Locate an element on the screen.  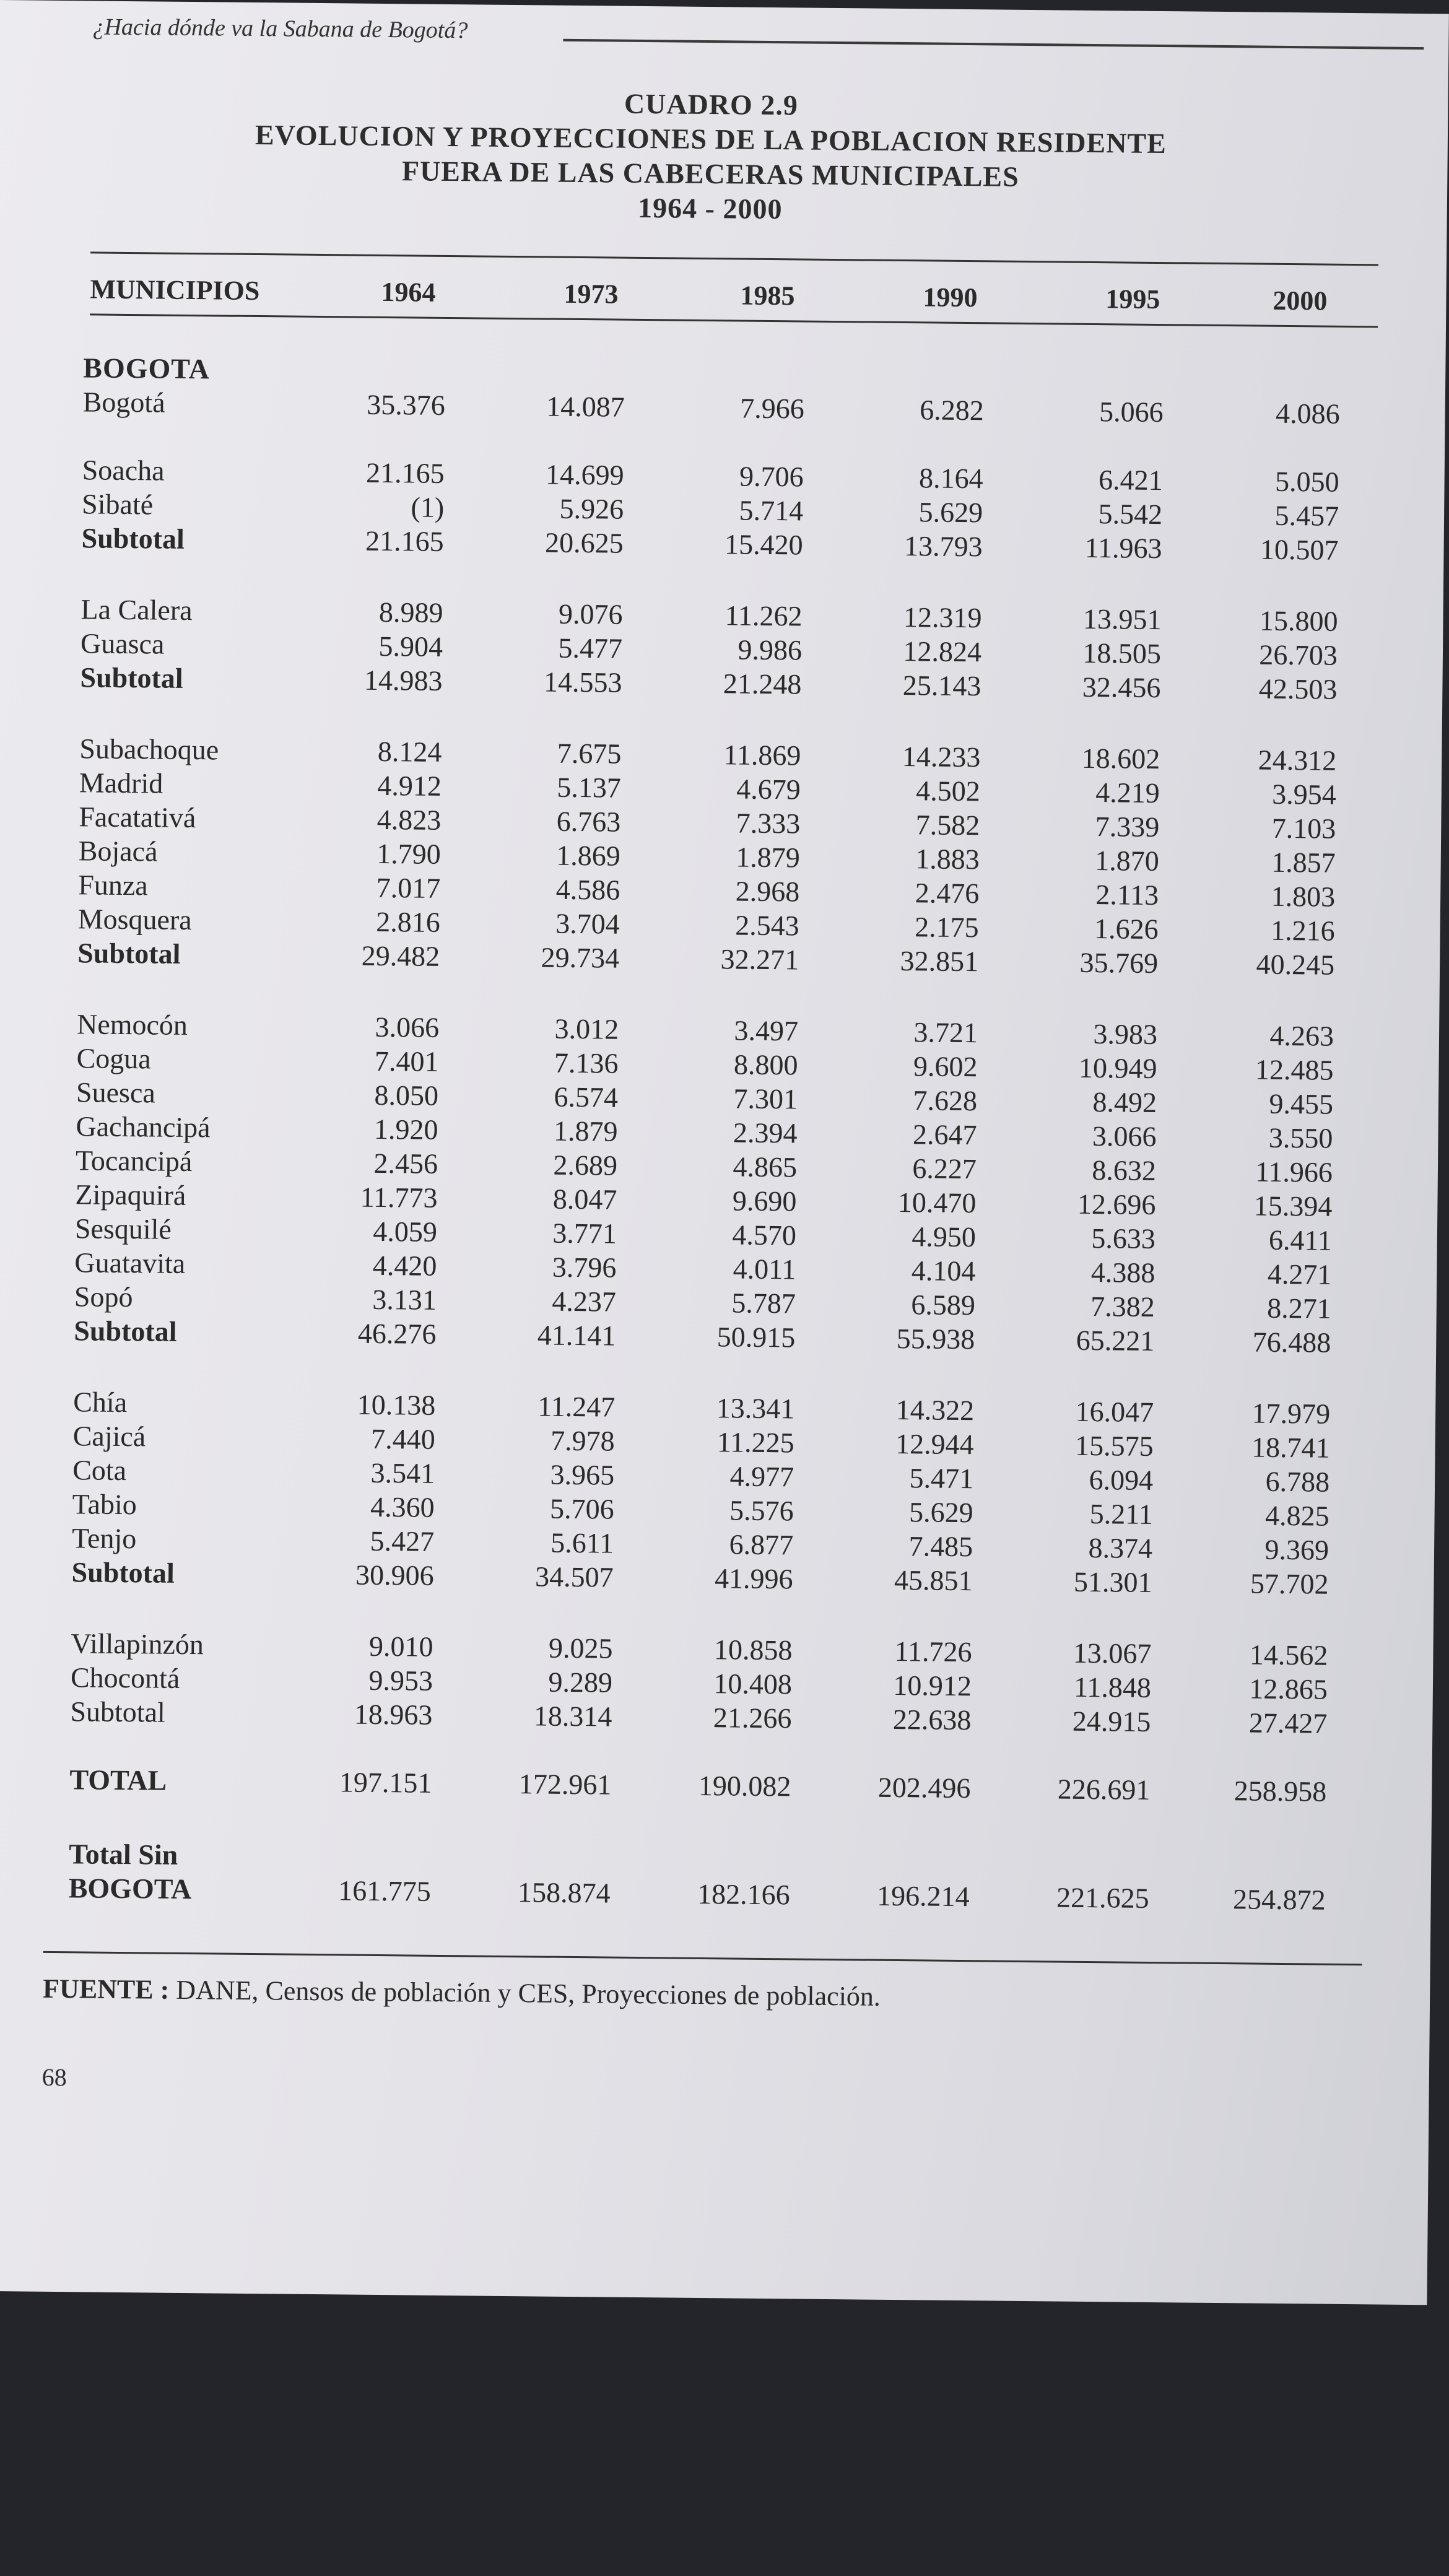
value-cell-1985: 21.266 is located at coordinates (752, 1718).